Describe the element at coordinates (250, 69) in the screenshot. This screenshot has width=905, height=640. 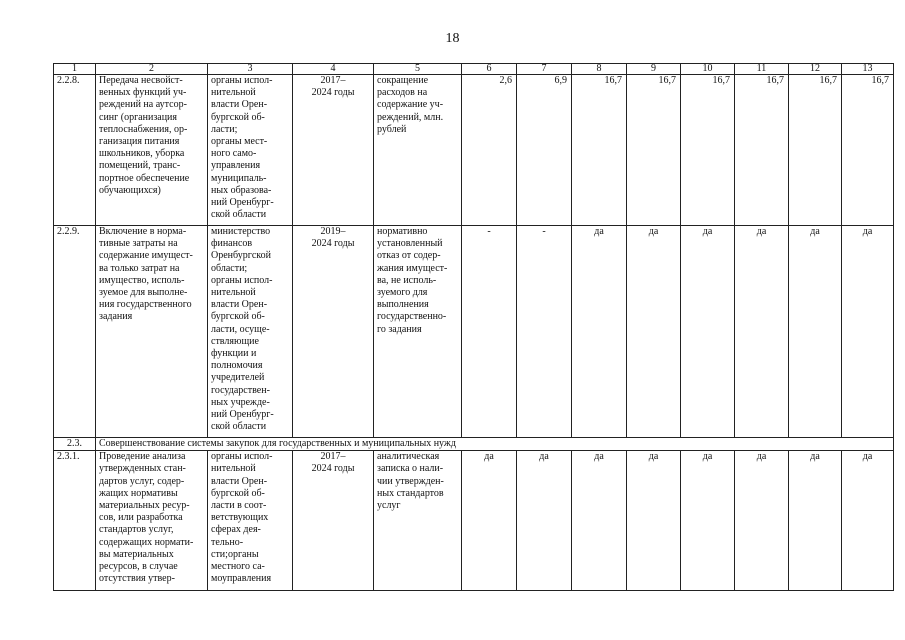
I see `column-header: 3` at that location.